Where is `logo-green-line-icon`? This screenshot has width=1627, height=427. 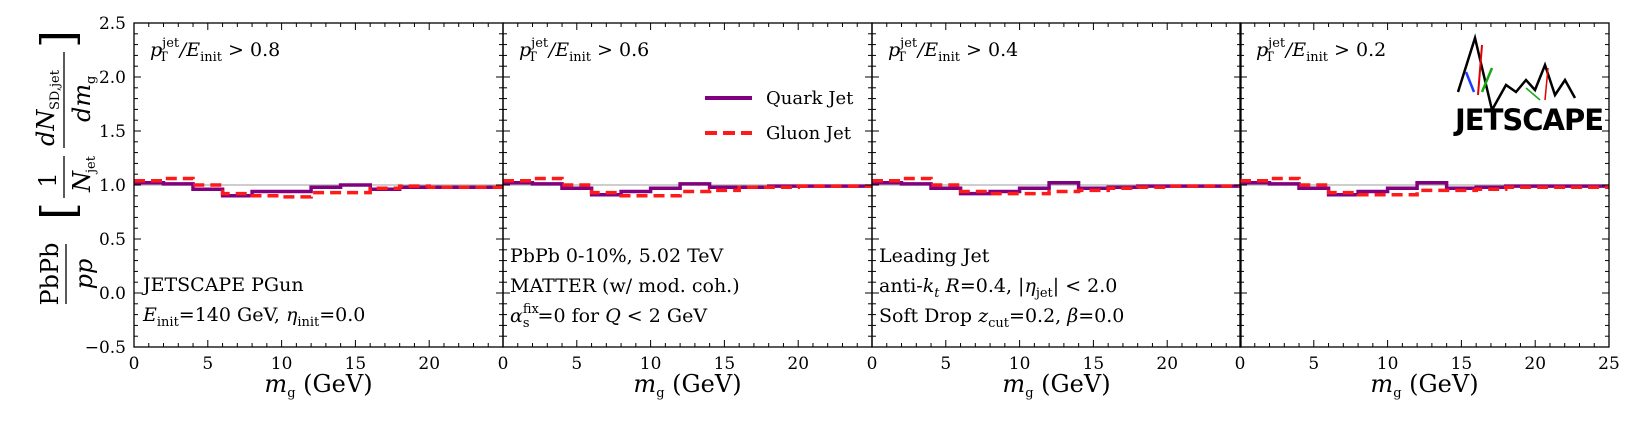
logo-green-line-icon is located at coordinates (1487, 80).